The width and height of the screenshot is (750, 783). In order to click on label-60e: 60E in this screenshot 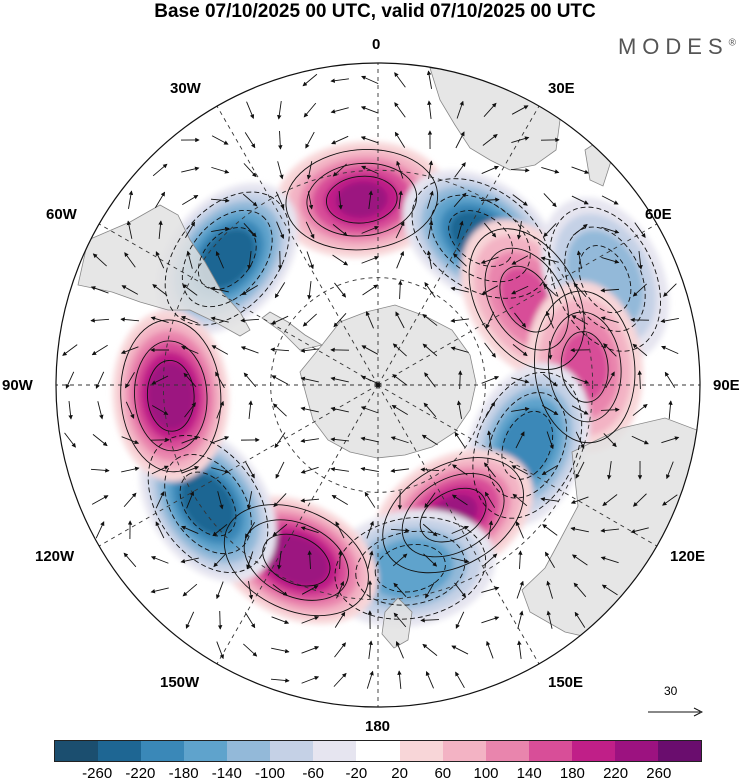, I will do `click(658, 214)`.